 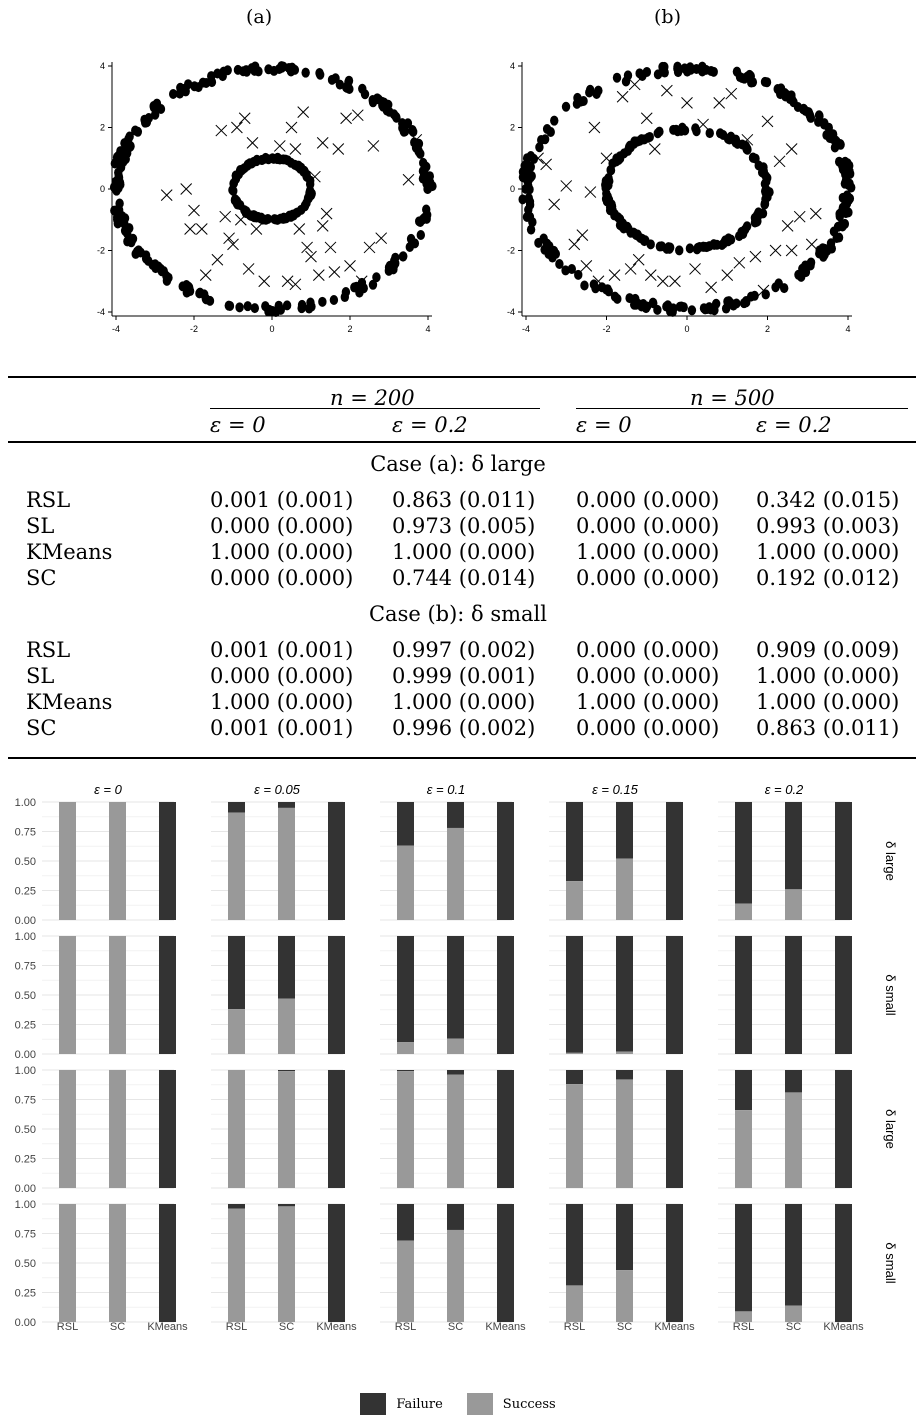 What do you see at coordinates (512, 128) in the screenshot?
I see `y-tick-label: 2` at bounding box center [512, 128].